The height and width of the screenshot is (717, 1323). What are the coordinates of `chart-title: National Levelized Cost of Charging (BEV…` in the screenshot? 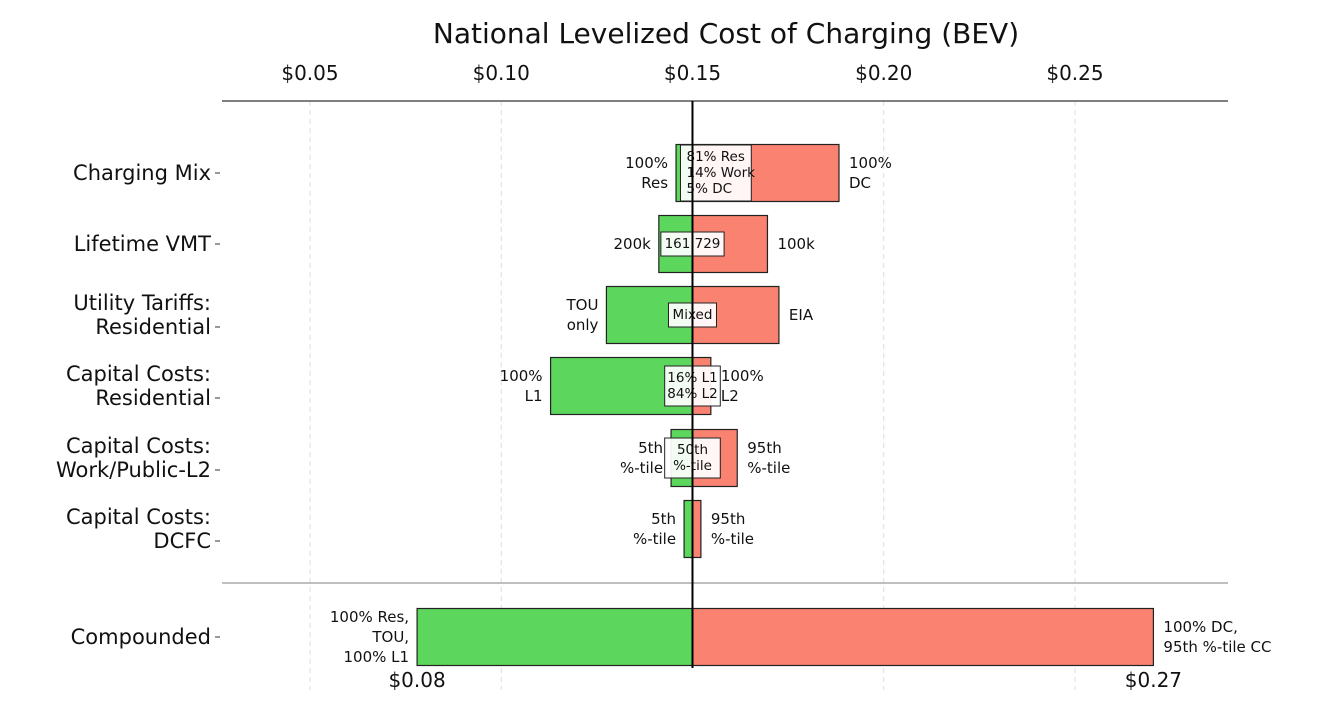 It's located at (726, 33).